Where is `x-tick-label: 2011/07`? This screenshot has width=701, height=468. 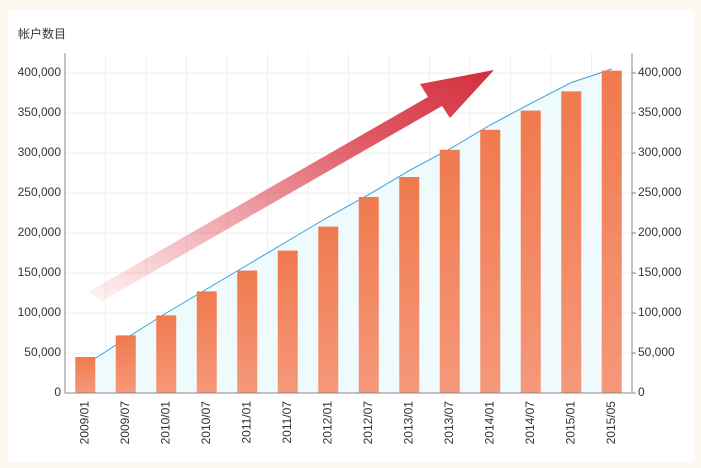
x-tick-label: 2011/07 is located at coordinates (287, 422).